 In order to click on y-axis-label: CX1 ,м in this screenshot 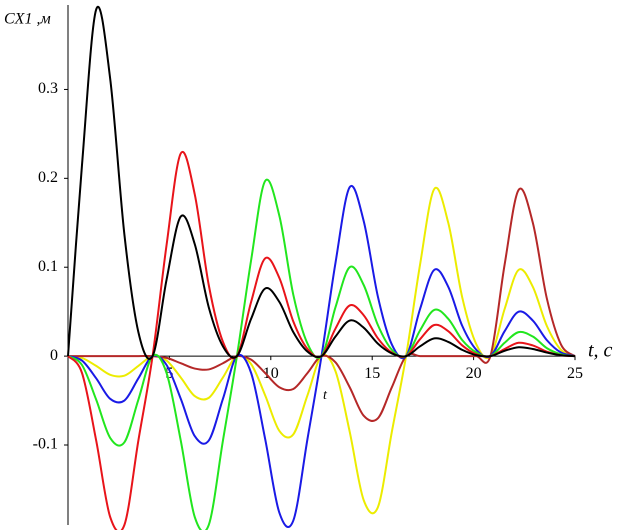, I will do `click(27, 19)`.